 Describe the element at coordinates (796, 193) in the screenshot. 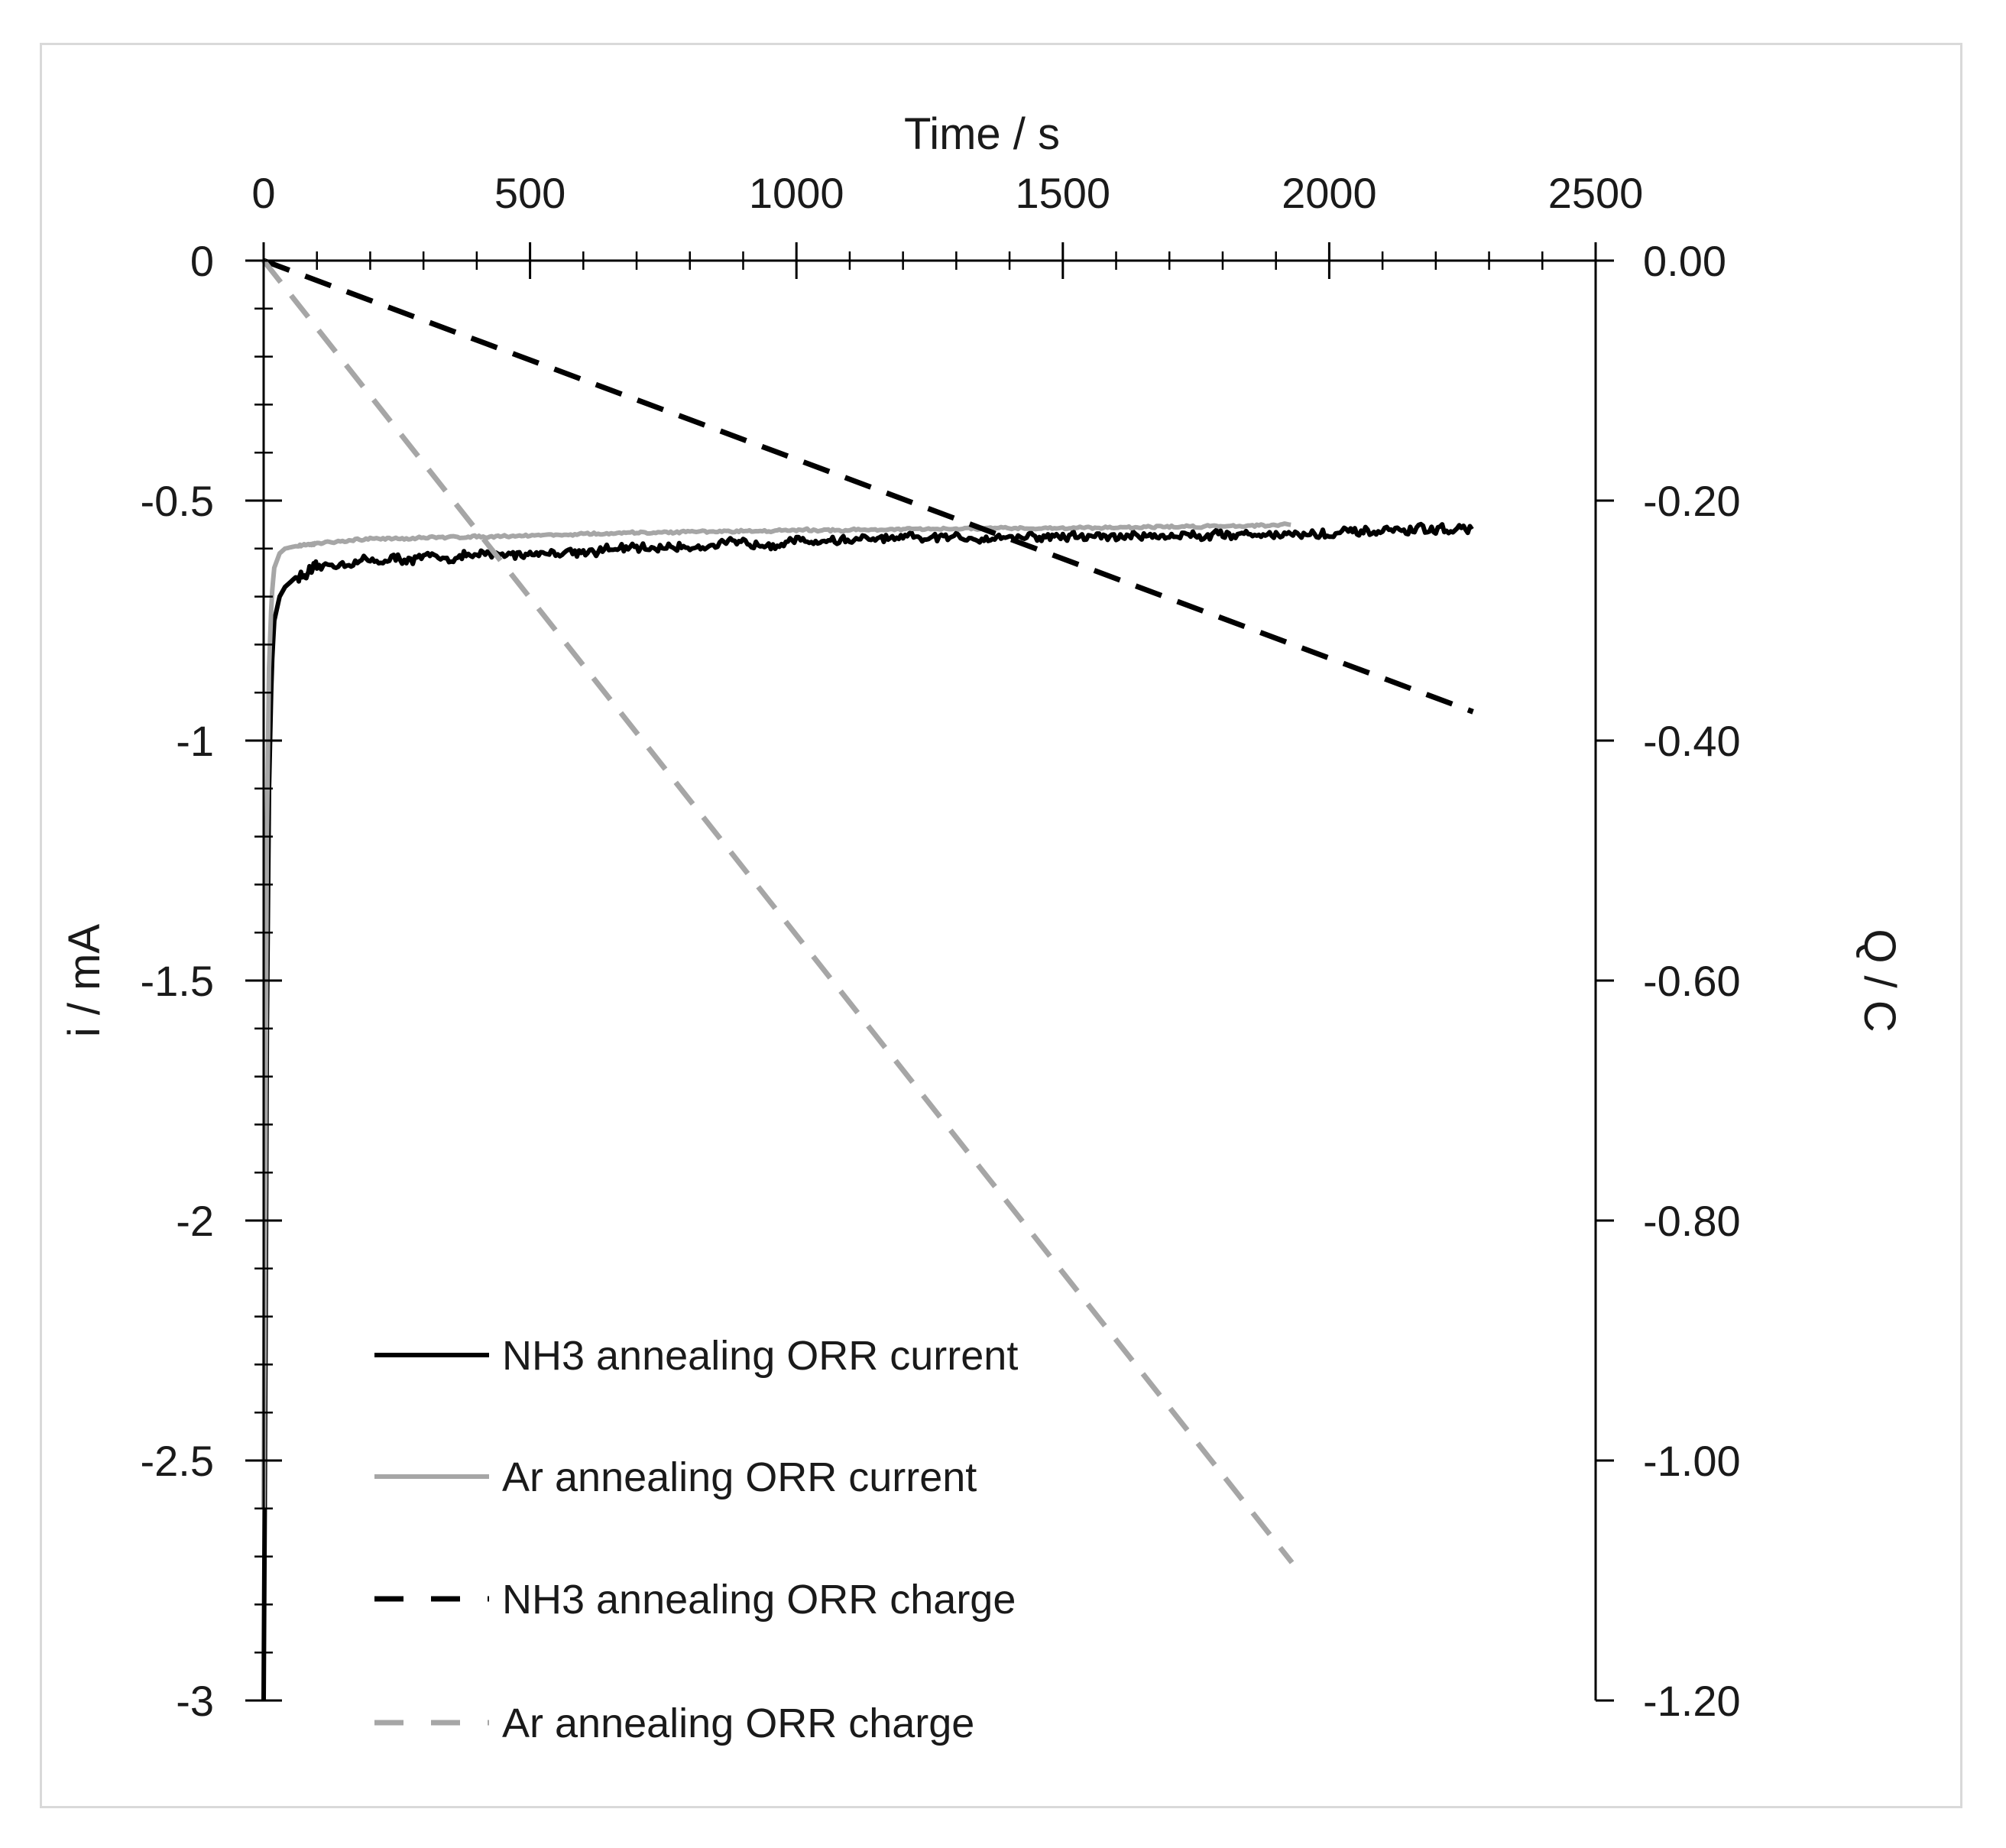

I see `x-tick-label: 1000` at that location.